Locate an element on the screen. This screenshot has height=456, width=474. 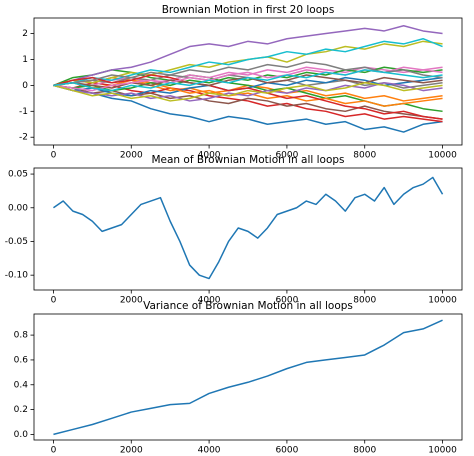
y-tick-label: 0.00 is located at coordinates (18, 208).